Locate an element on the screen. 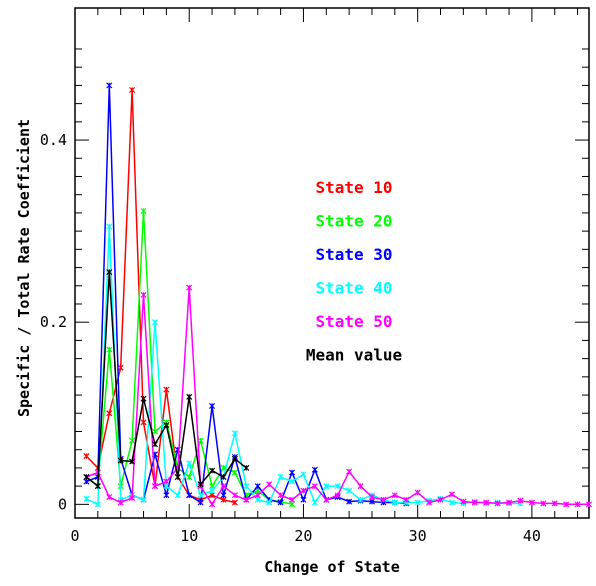 The width and height of the screenshot is (596, 586). x-tick-label: 20 is located at coordinates (303, 536).